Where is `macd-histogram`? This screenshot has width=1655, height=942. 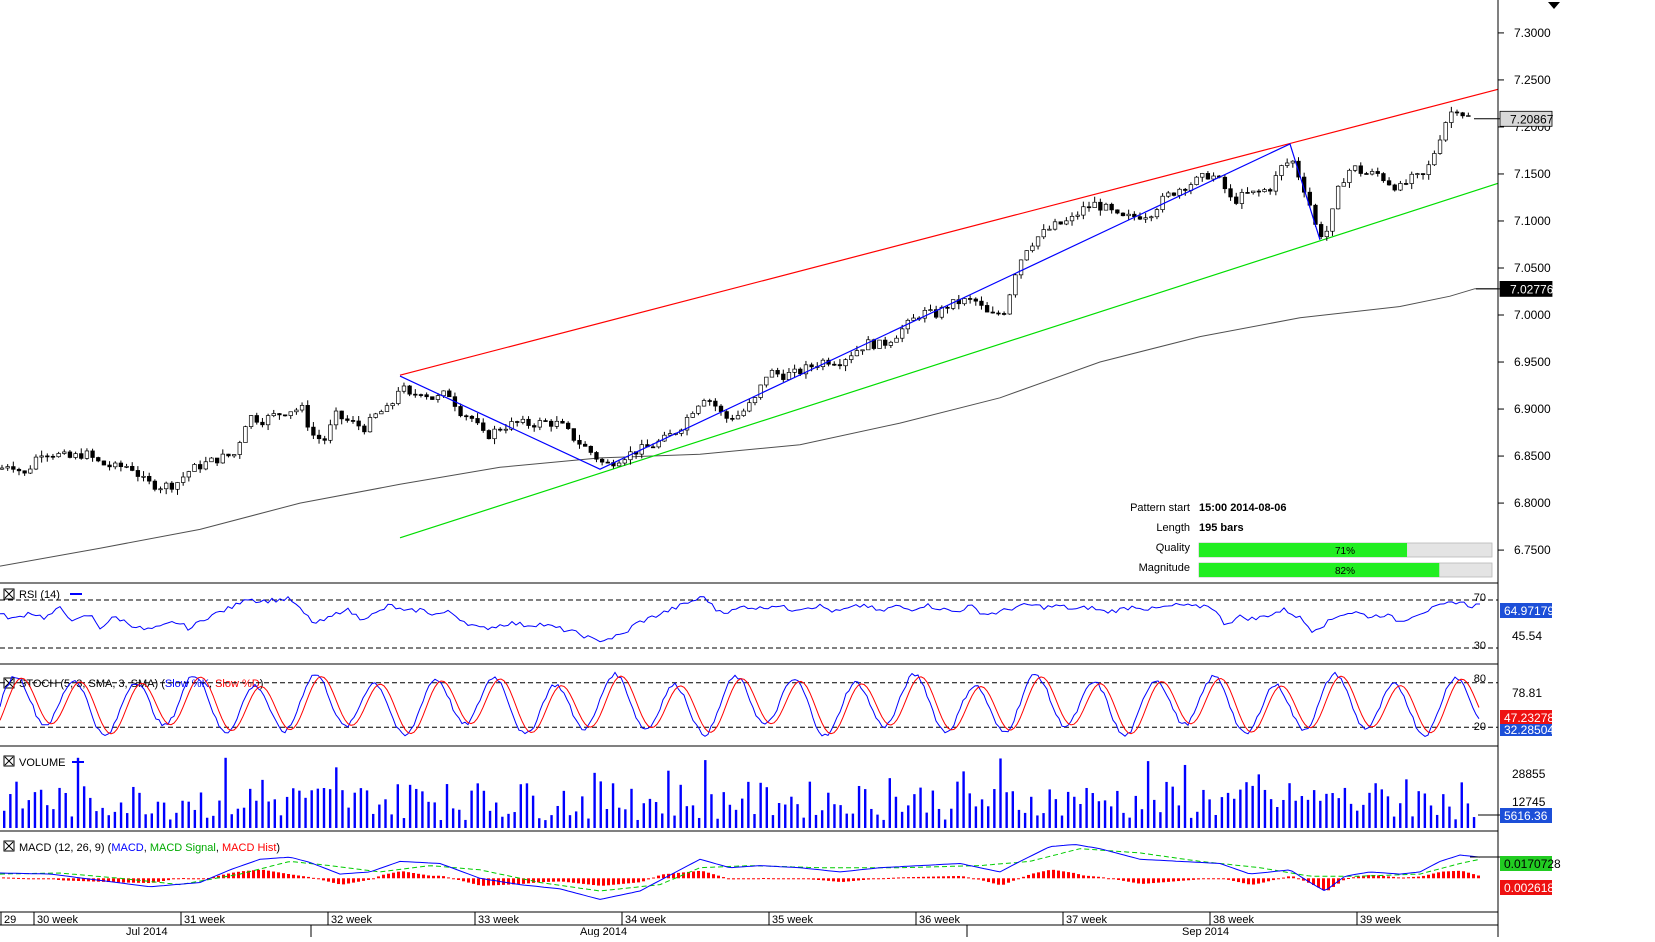 macd-histogram is located at coordinates (741, 880).